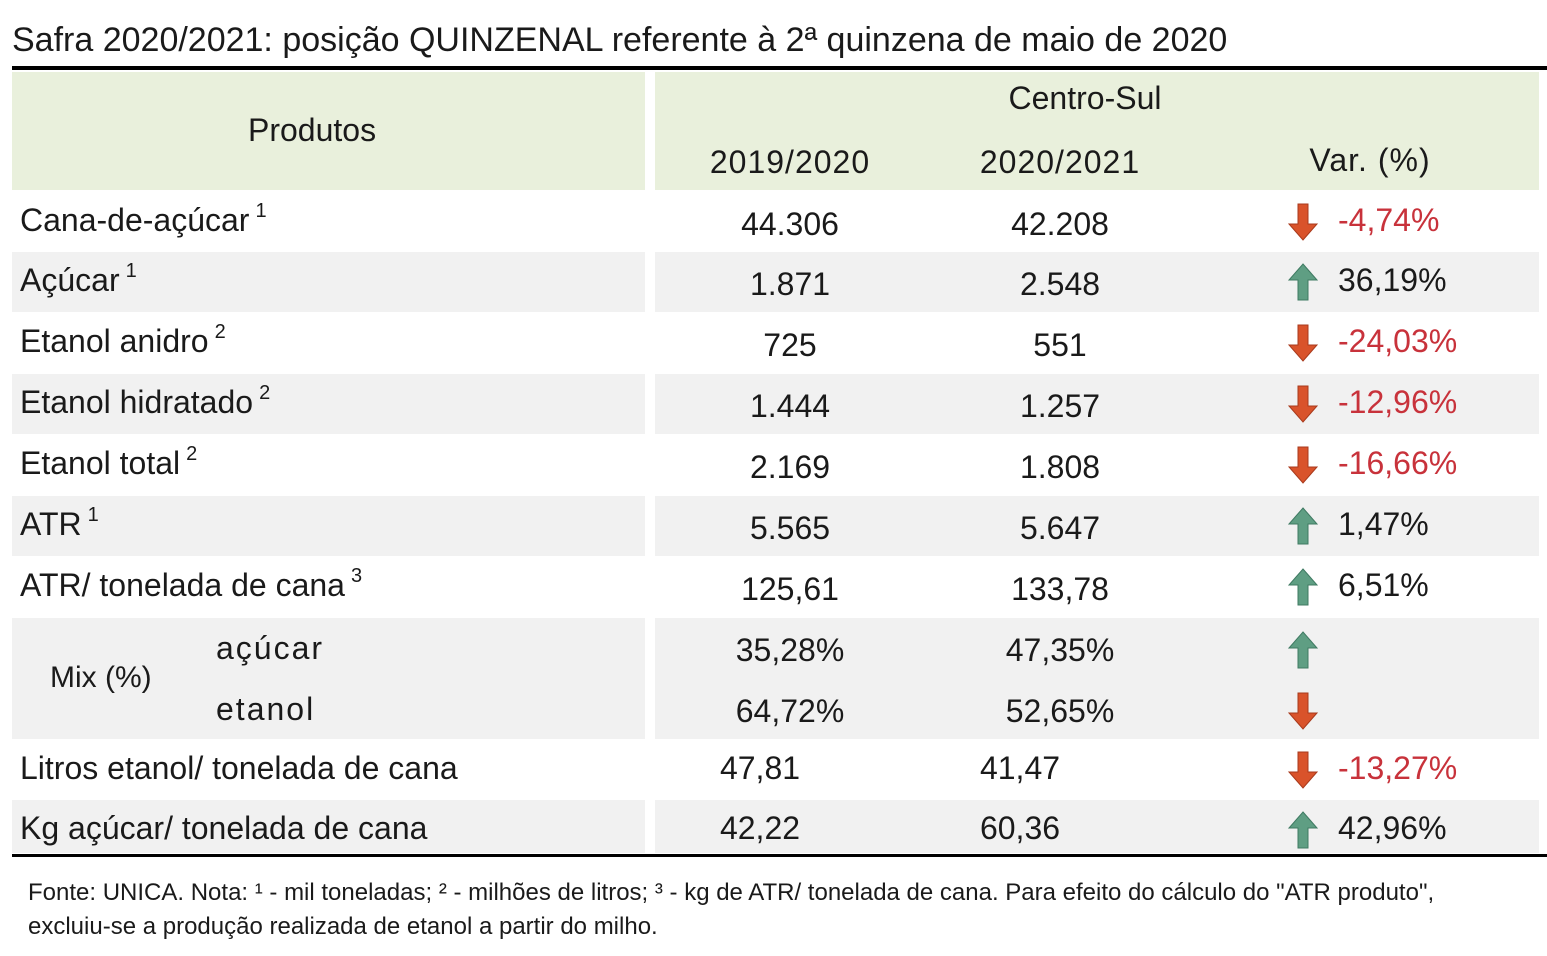 This screenshot has width=1547, height=956. I want to click on value-2019-2020: 47,81, so click(760, 768).